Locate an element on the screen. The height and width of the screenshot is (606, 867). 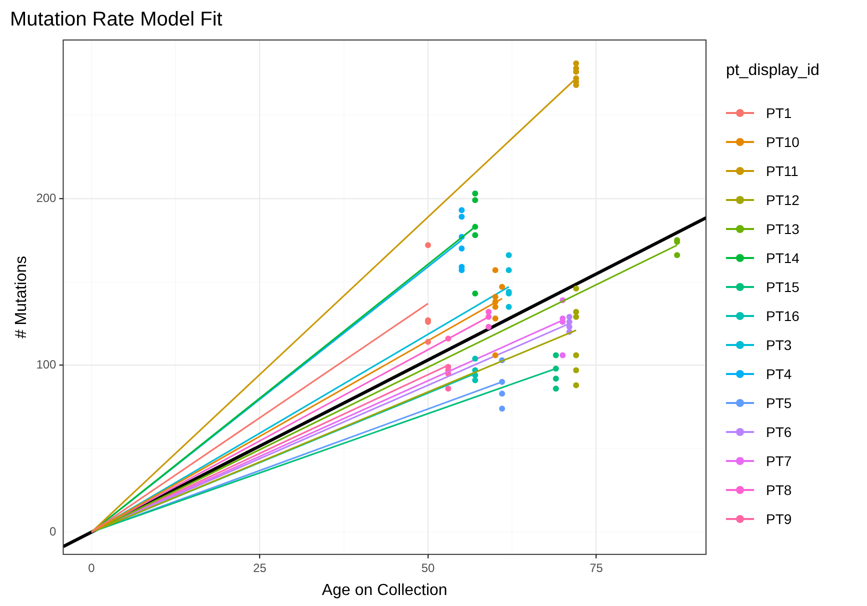
legend-label: PT13 is located at coordinates (783, 228).